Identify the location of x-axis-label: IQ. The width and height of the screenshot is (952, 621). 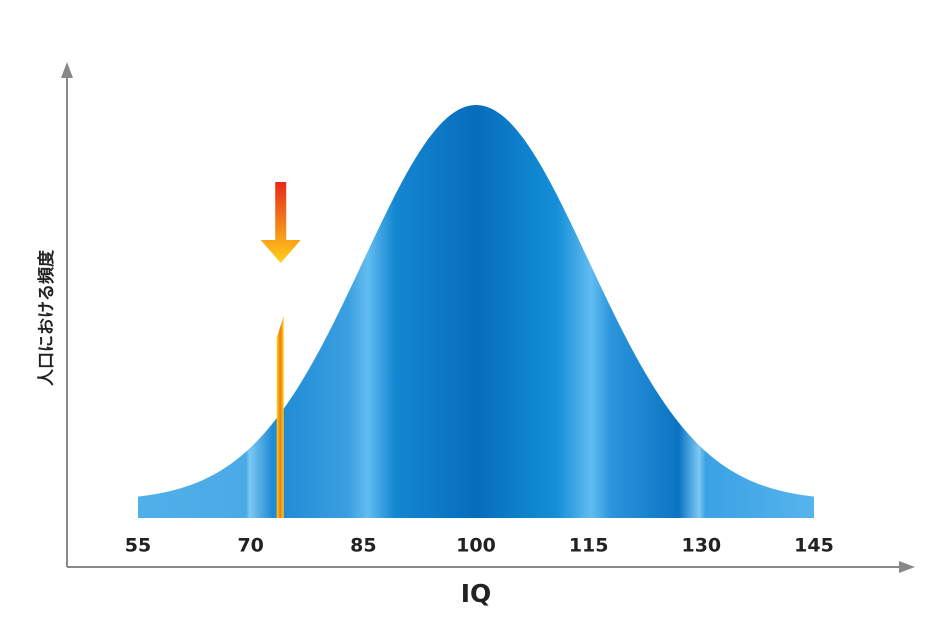
(476, 593).